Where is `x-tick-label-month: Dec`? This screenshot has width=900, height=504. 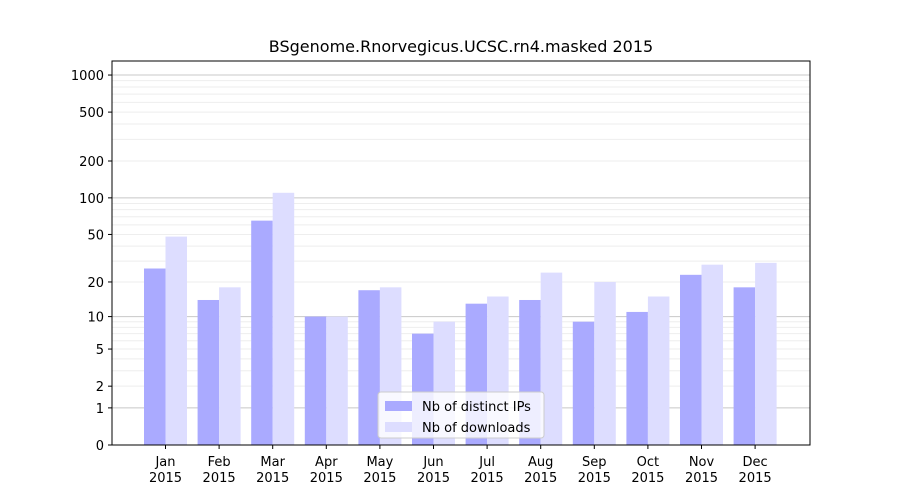 x-tick-label-month: Dec is located at coordinates (755, 462).